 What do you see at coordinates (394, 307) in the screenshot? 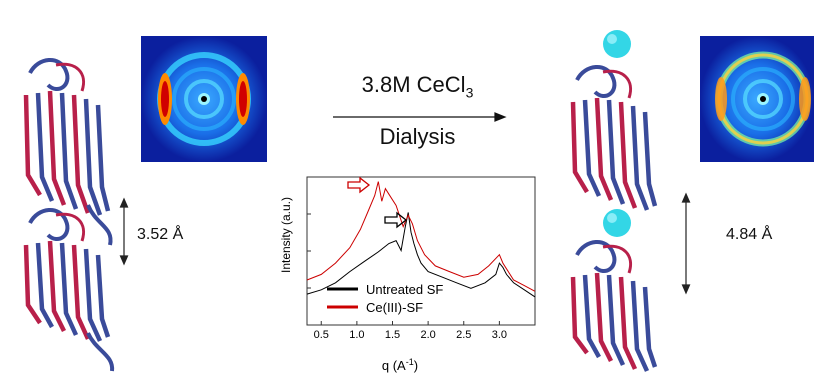
I see `legend-label-ce: Ce(III)-SF` at bounding box center [394, 307].